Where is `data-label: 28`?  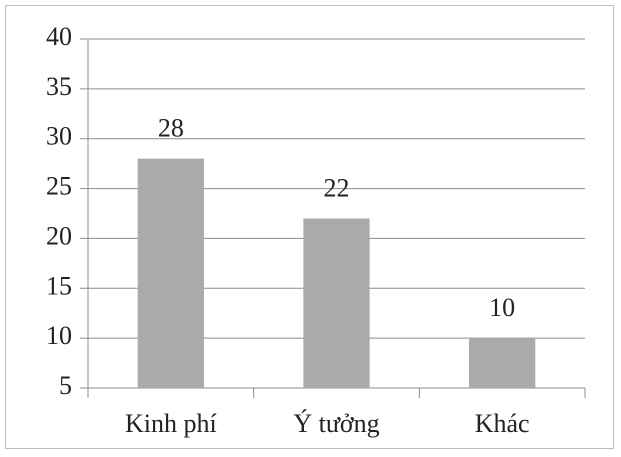
data-label: 28 is located at coordinates (171, 128).